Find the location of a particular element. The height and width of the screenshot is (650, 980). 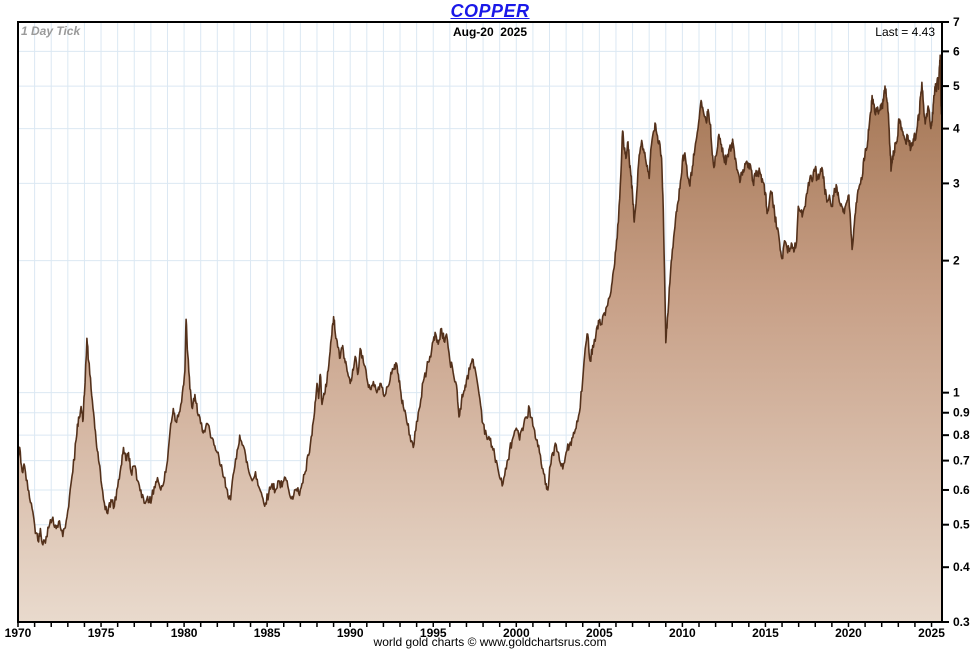

y-axis-tick-label: 0.7 is located at coordinates (961, 461).